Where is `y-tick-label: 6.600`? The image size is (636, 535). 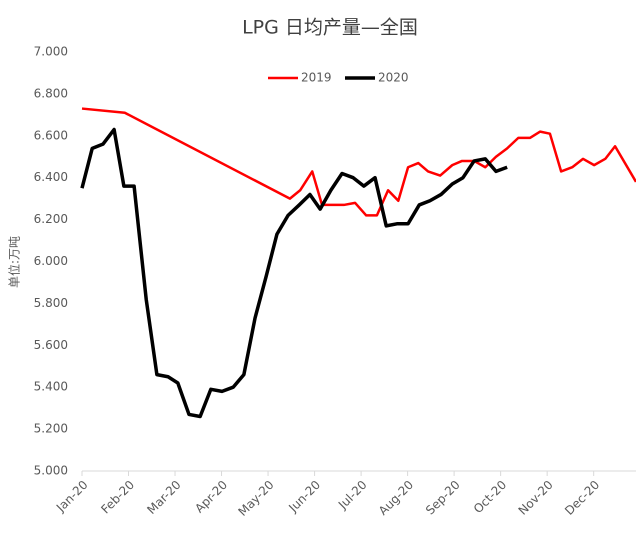 y-tick-label: 6.600 is located at coordinates (51, 135).